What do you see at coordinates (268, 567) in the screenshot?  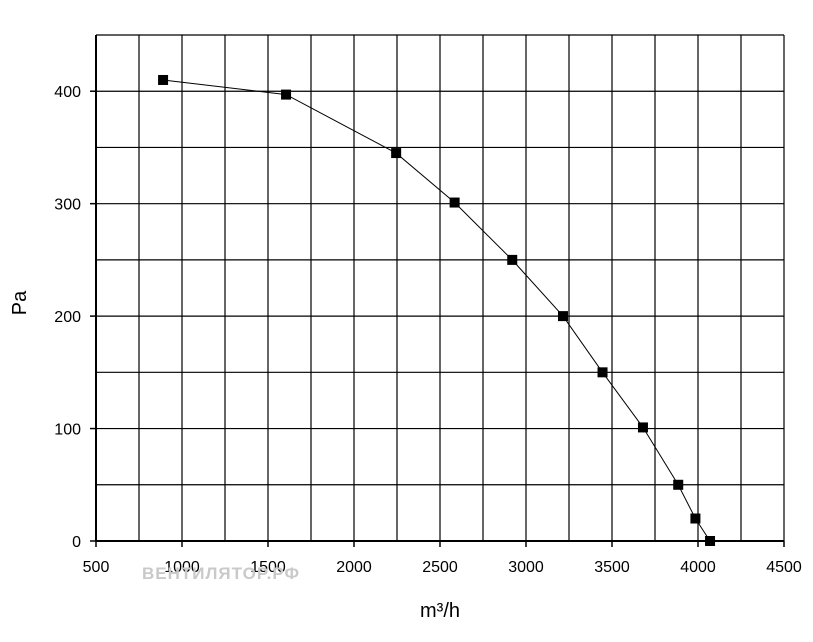 I see `x-tick-label: 1500` at bounding box center [268, 567].